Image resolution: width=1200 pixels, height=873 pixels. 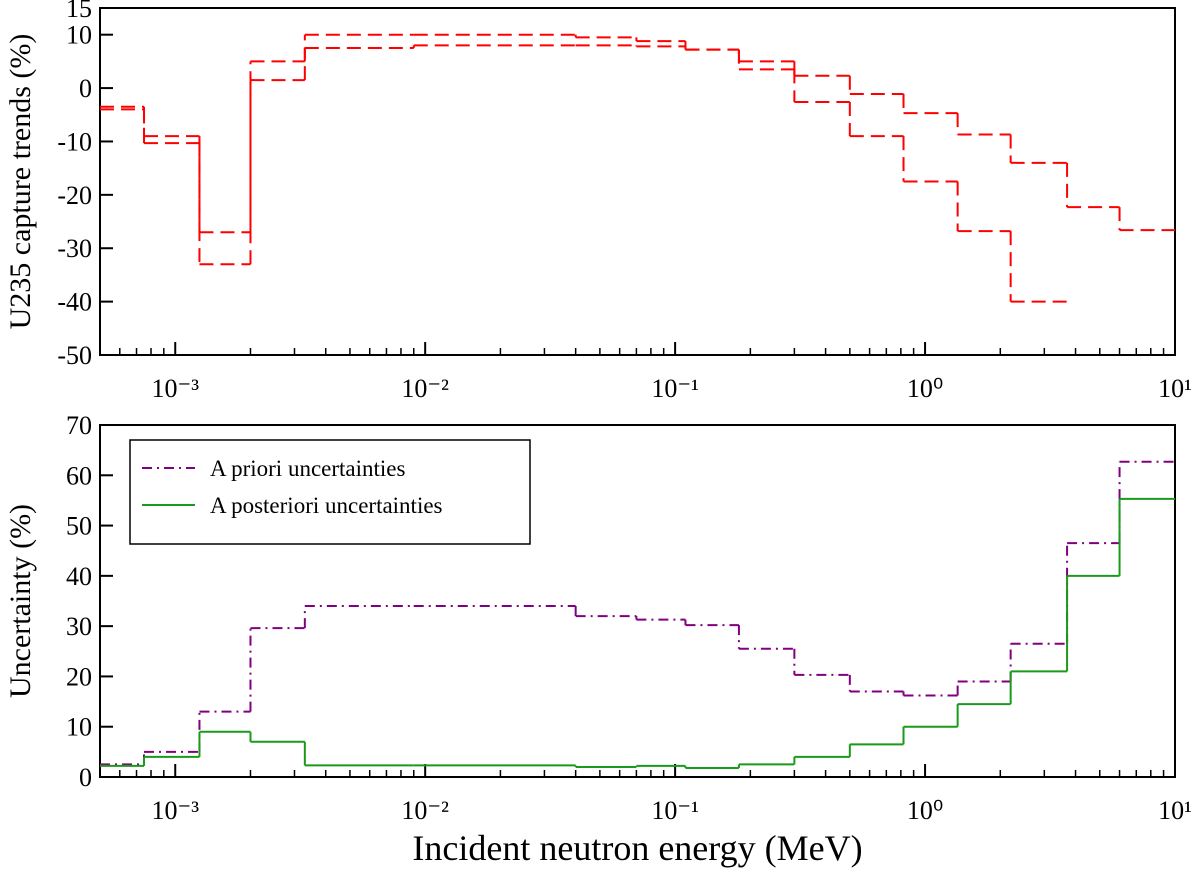 What do you see at coordinates (74, 302) in the screenshot?
I see `y-tick-label: -40` at bounding box center [74, 302].